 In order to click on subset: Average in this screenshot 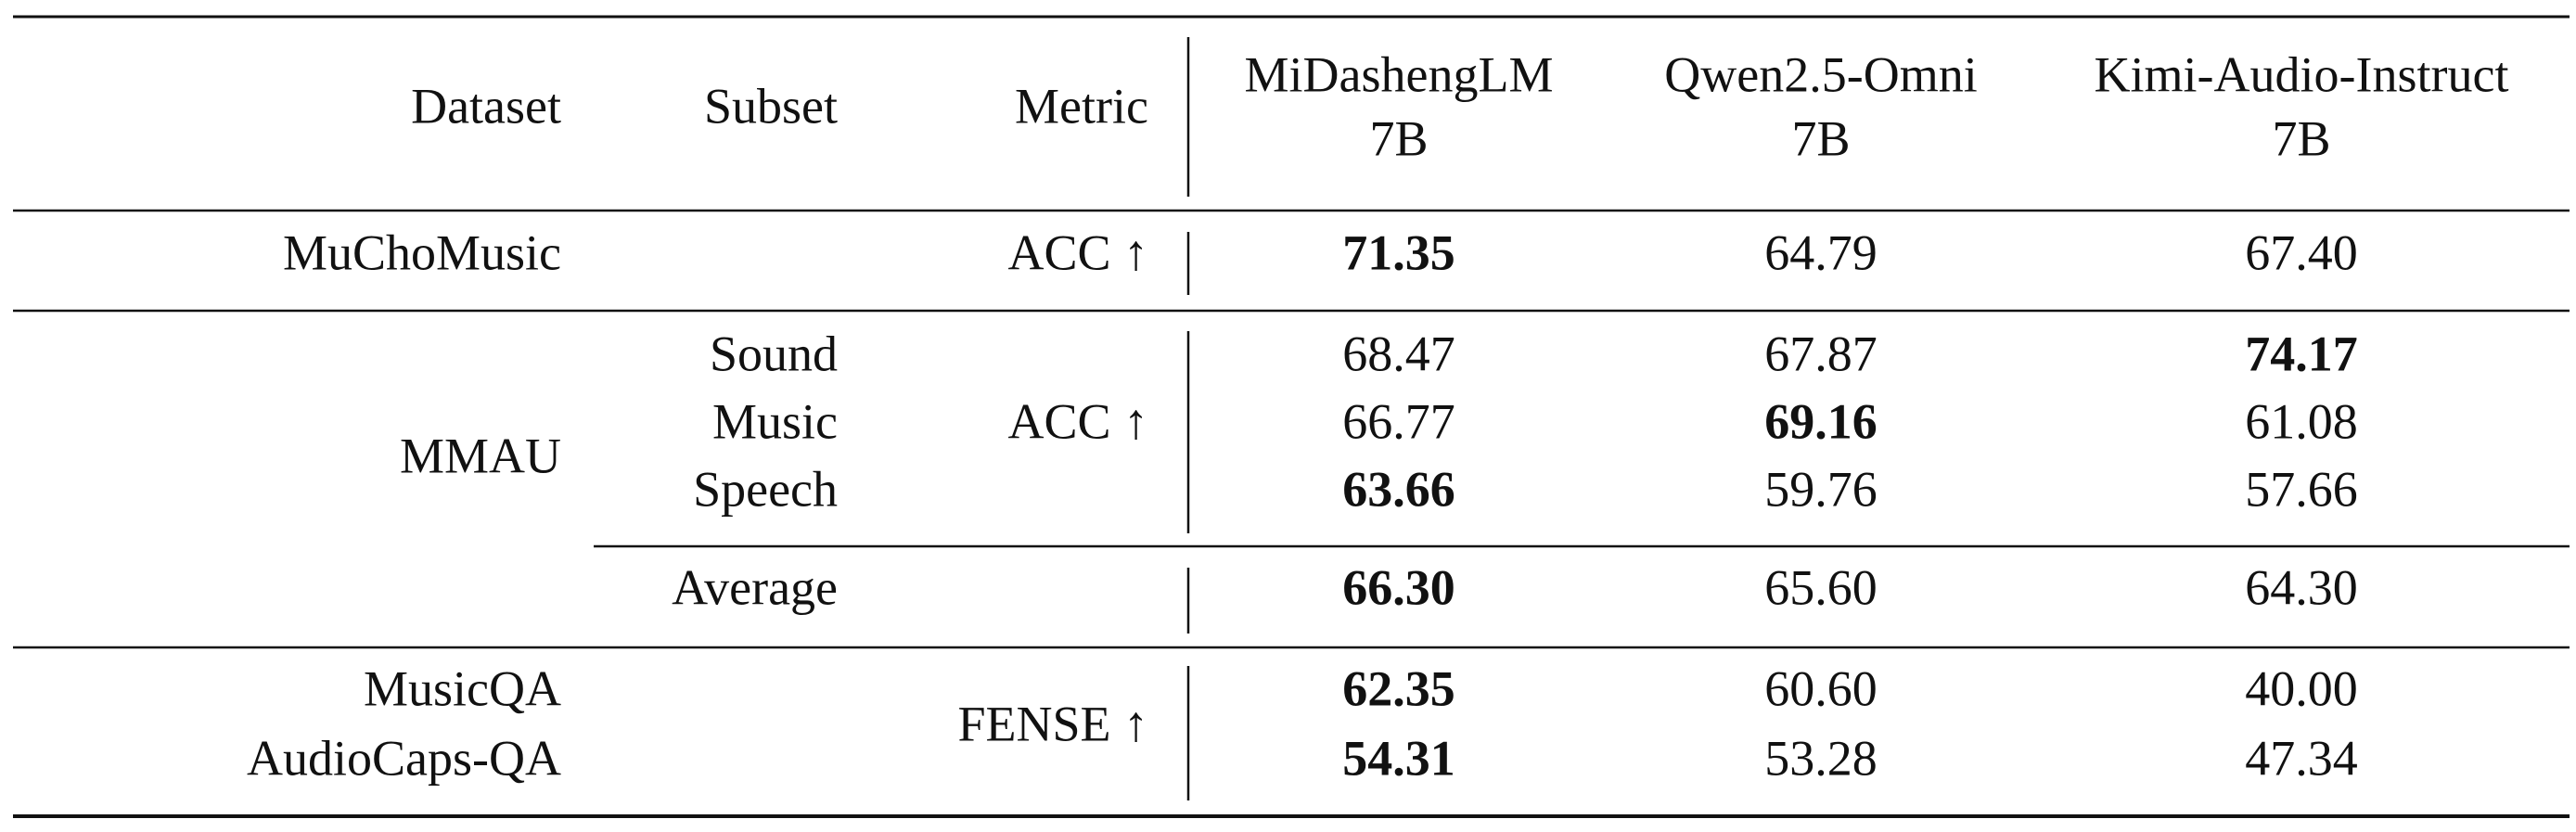, I will do `click(755, 587)`.